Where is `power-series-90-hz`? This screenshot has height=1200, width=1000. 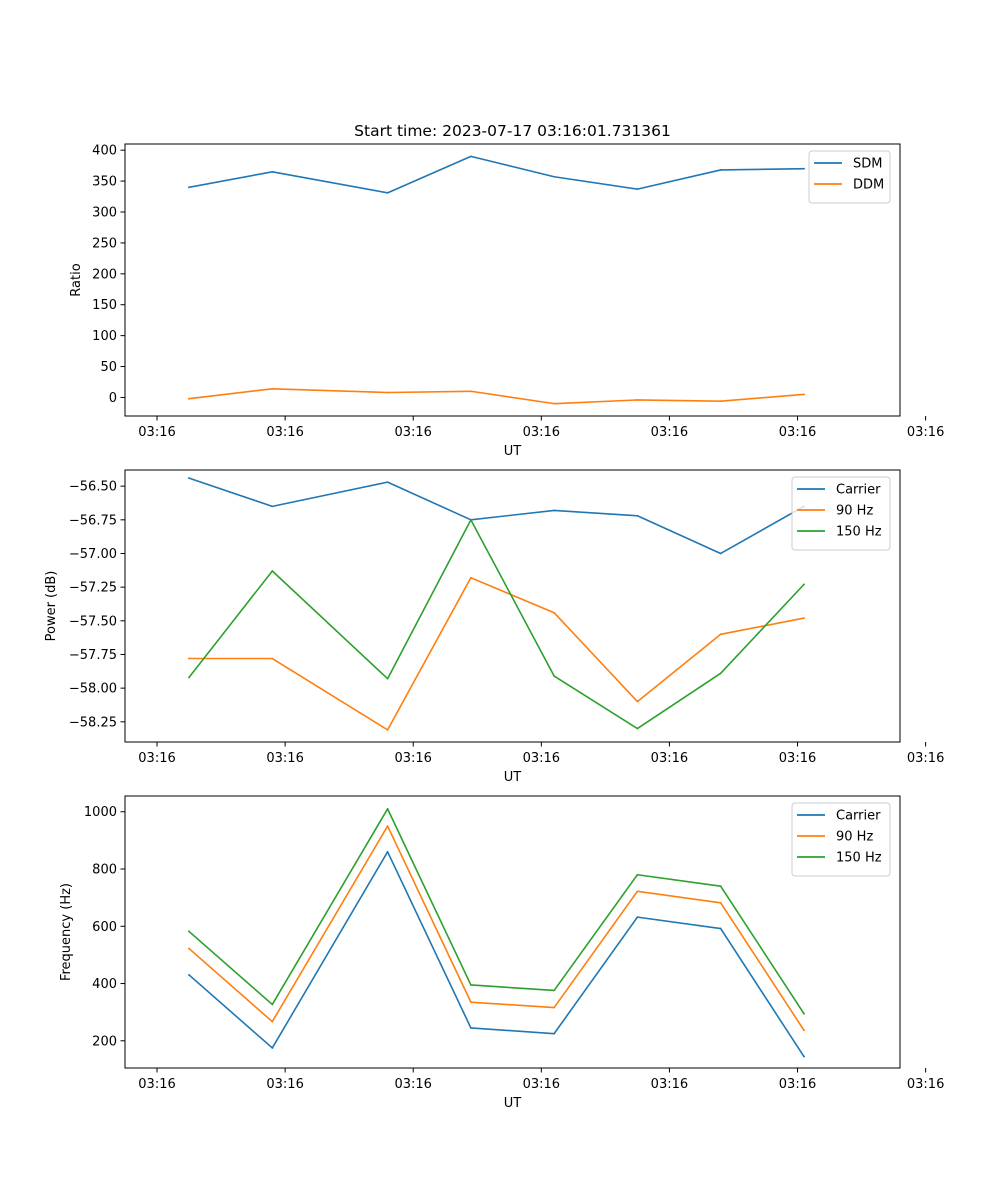
power-series-90-hz is located at coordinates (496, 653).